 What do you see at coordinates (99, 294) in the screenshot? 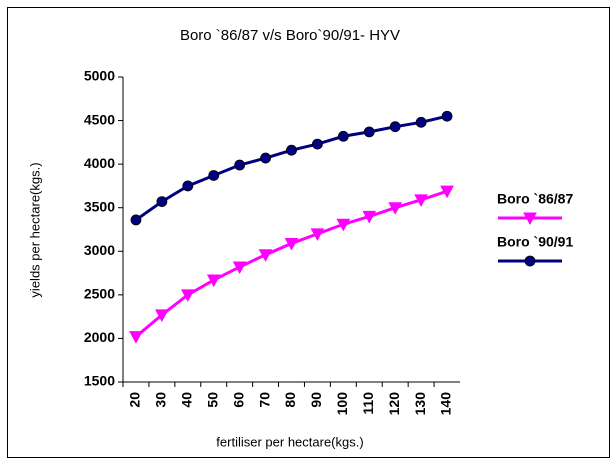
I see `y-tick-label: 2500` at bounding box center [99, 294].